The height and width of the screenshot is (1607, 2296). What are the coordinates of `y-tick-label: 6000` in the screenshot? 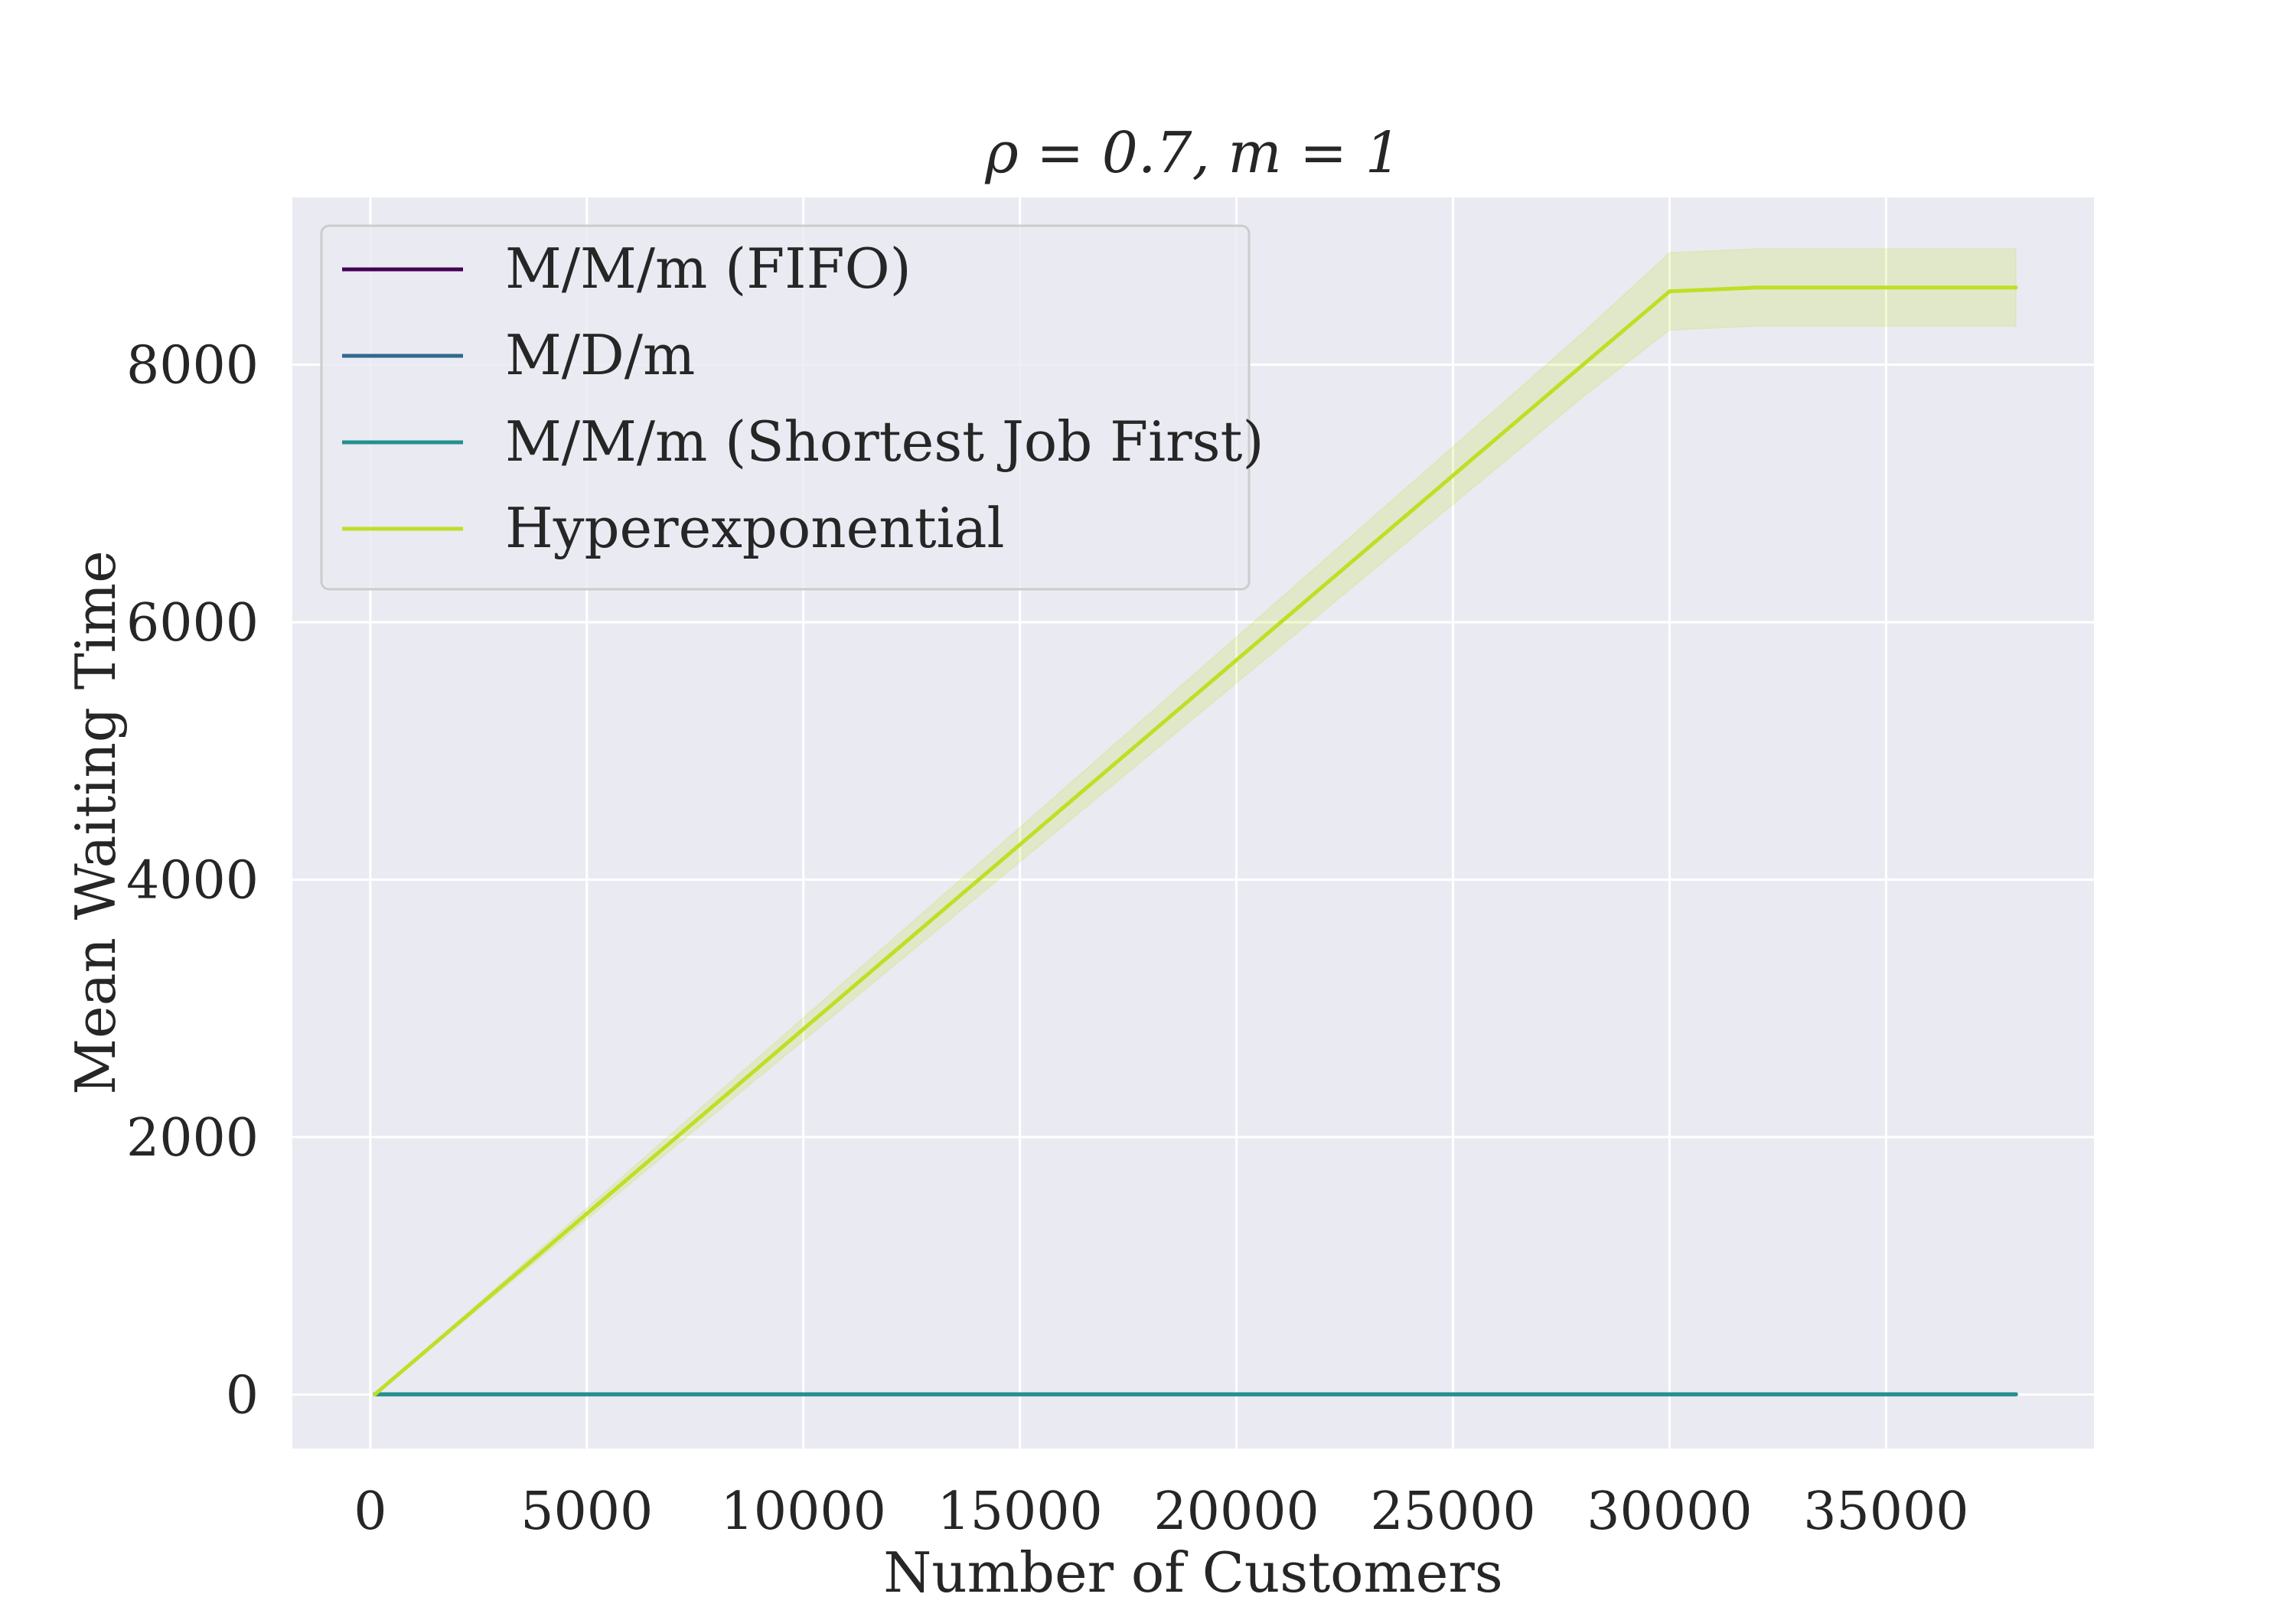 It's located at (192, 623).